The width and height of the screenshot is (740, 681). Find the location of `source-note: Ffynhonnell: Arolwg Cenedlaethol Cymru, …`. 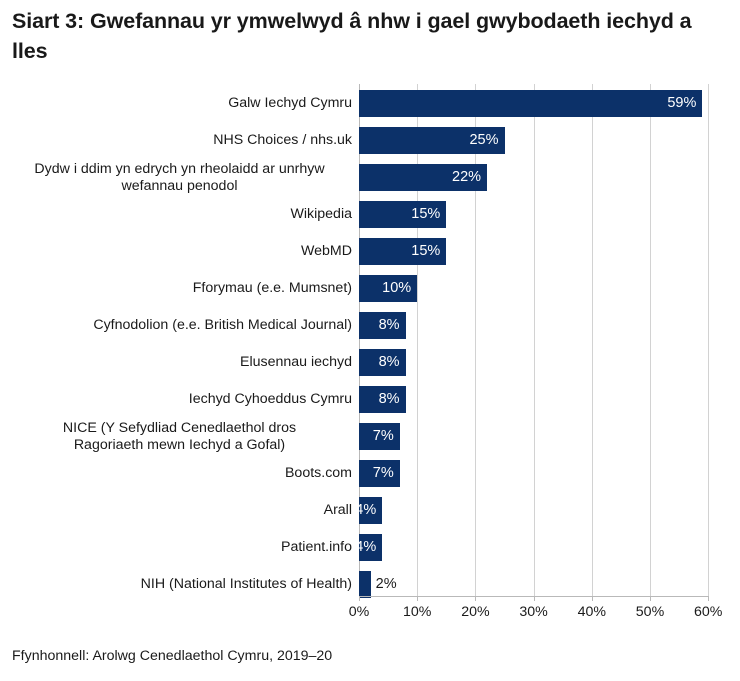

source-note: Ffynhonnell: Arolwg Cenedlaethol Cymru, … is located at coordinates (172, 656).